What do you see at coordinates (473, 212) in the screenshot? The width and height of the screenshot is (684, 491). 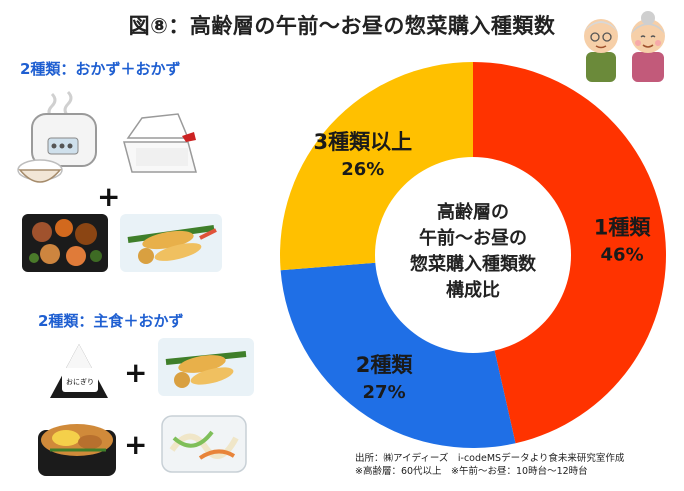 I see `center-label-line1: 高齢層の` at bounding box center [473, 212].